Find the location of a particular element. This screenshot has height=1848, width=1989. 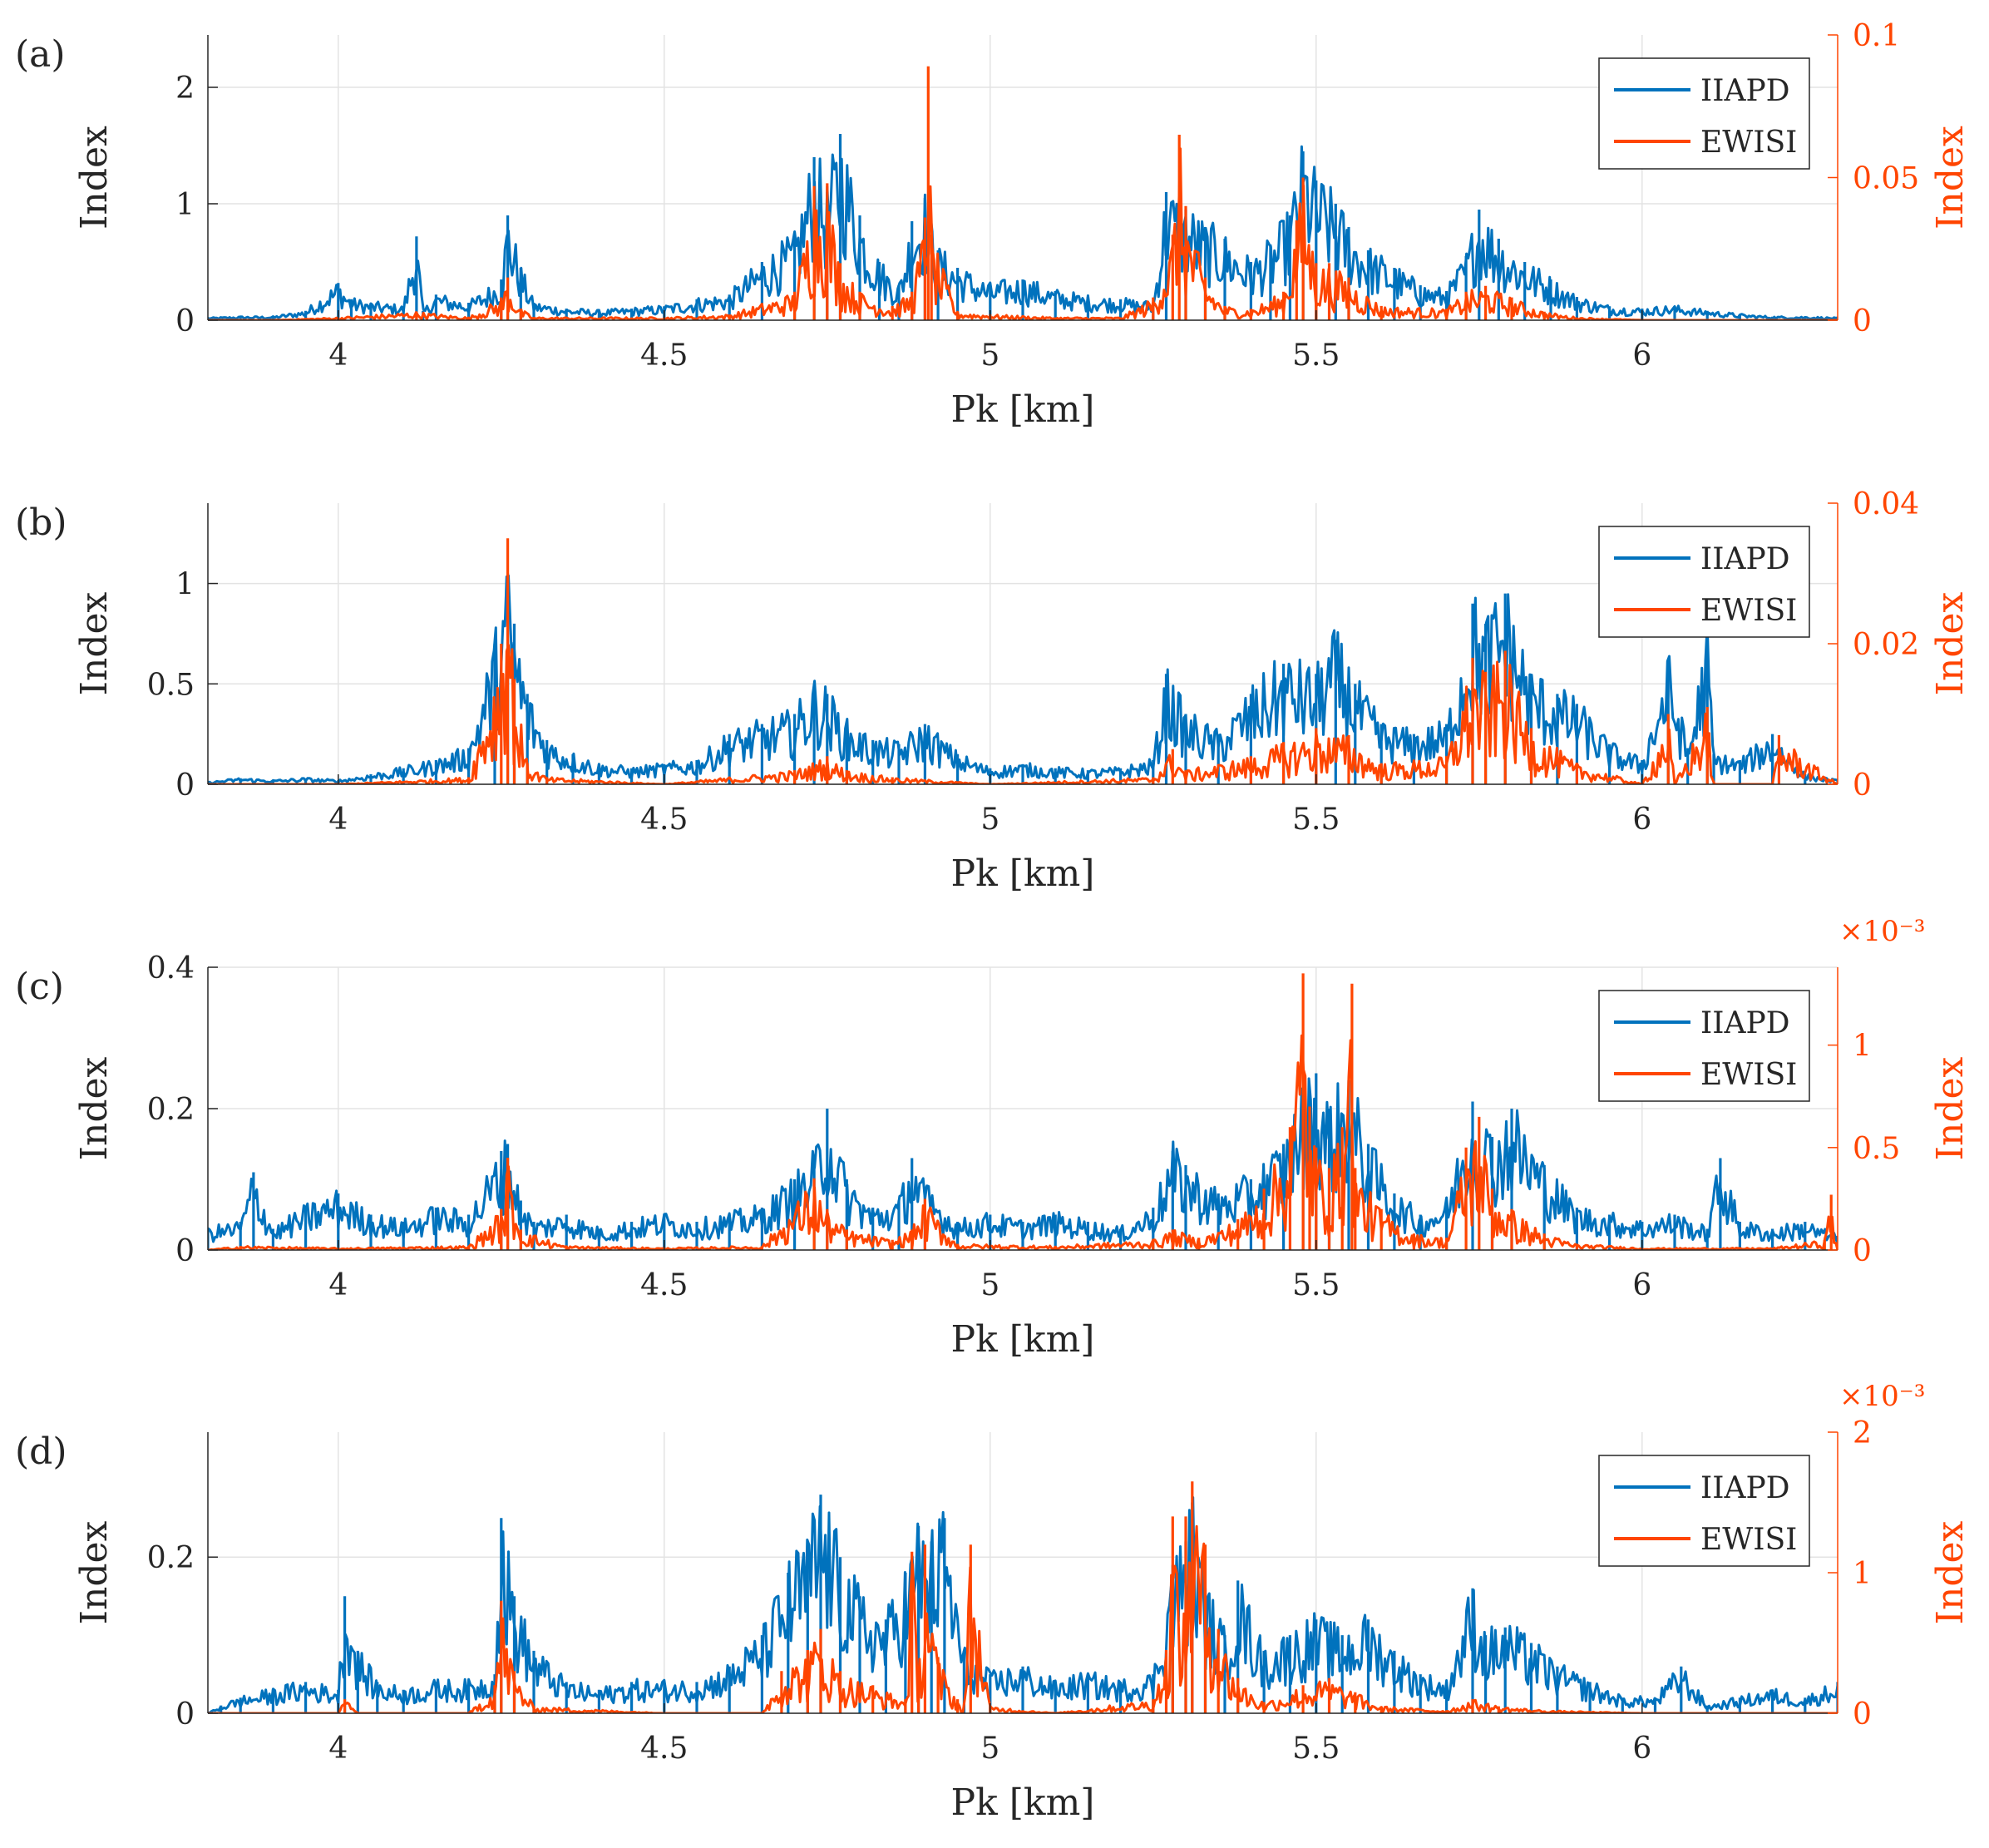

y-tick-label-right: 0.1 is located at coordinates (1876, 36).